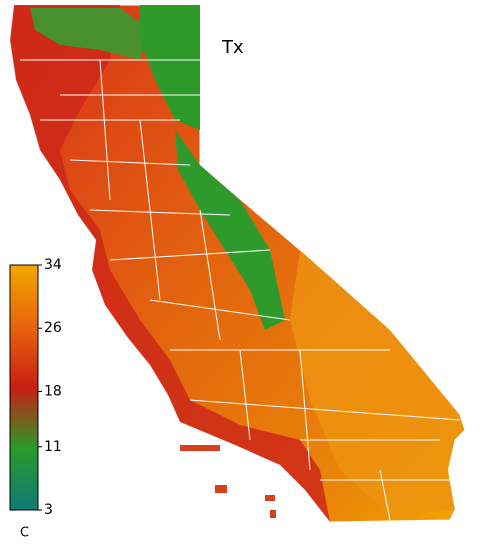  Describe the element at coordinates (170, 67) in the screenshot. I see `modoc-plateau` at that location.